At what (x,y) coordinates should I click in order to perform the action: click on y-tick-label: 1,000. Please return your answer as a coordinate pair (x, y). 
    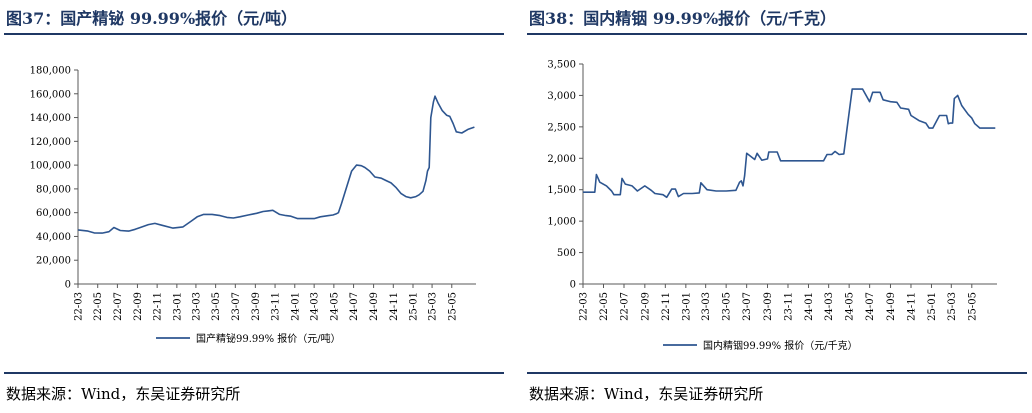
    Looking at the image, I should click on (561, 222).